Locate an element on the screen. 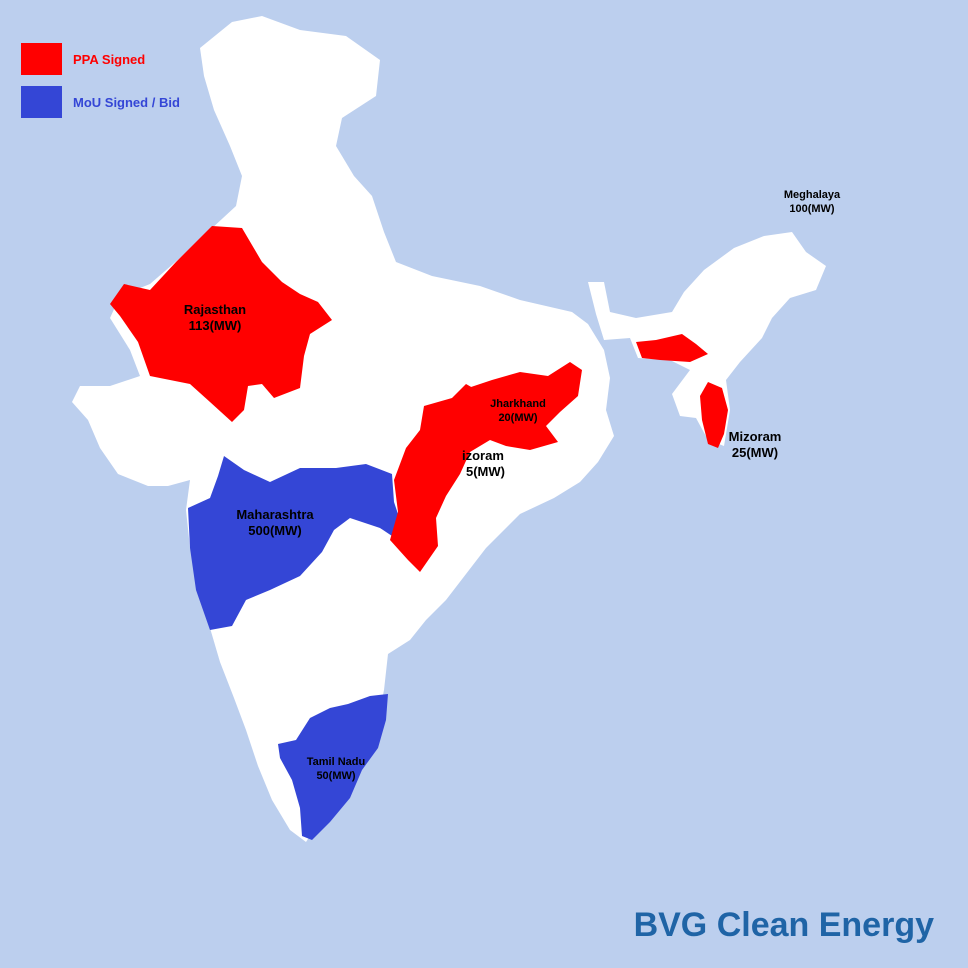 This screenshot has height=968, width=968. legend-item-ppa: PPA Signed is located at coordinates (83, 59).